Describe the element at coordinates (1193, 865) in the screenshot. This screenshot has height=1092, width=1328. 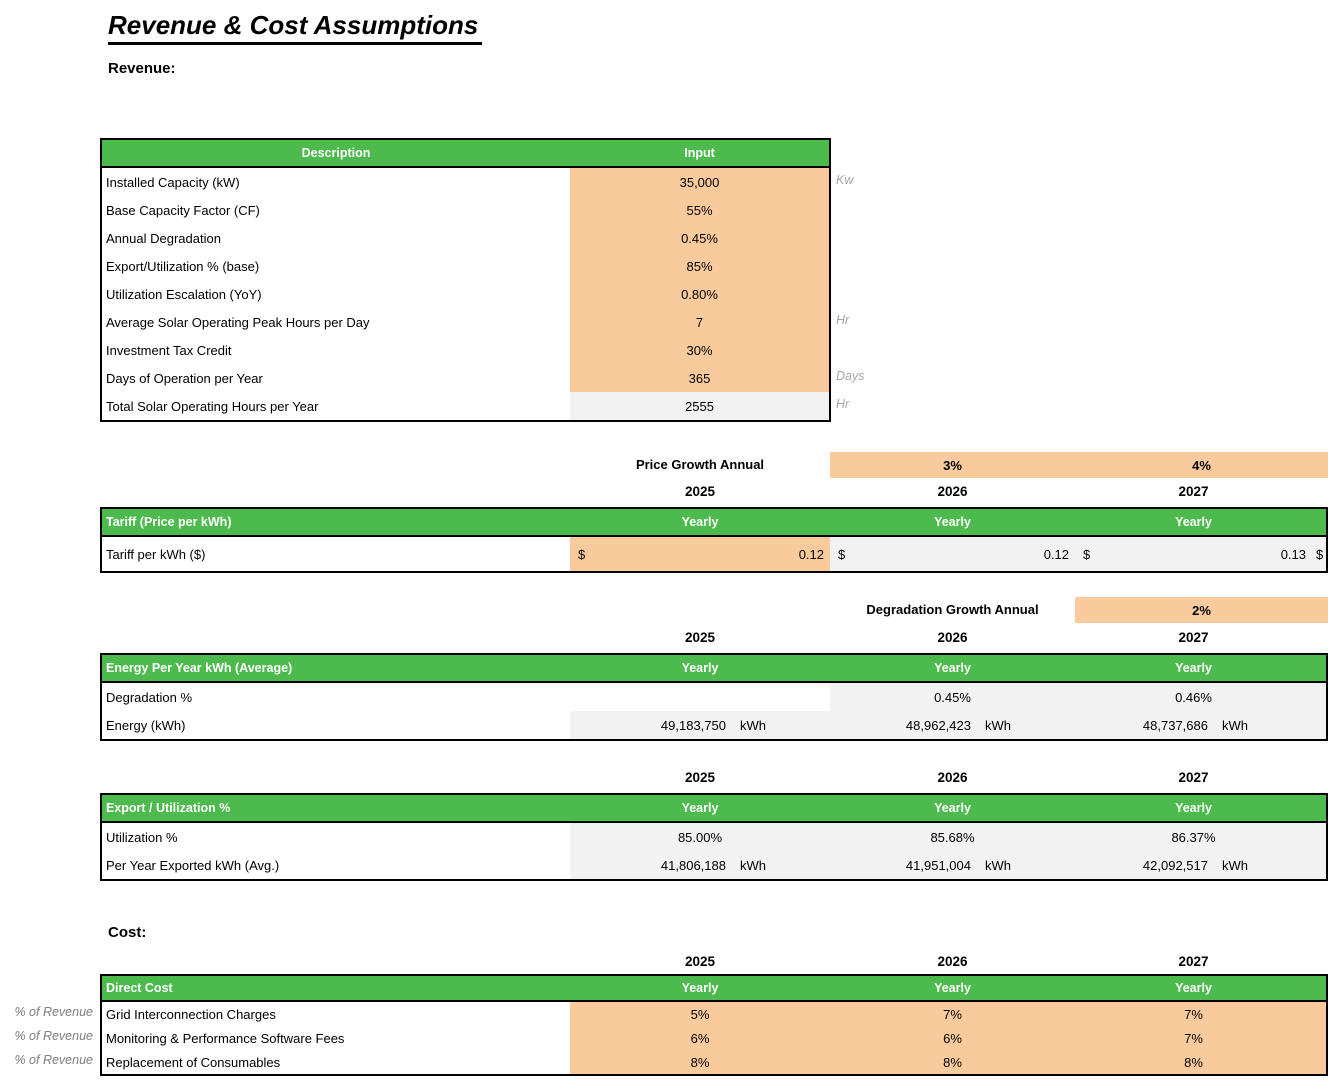
I see `exported-2027-cell: 42,092,517 kWh` at that location.